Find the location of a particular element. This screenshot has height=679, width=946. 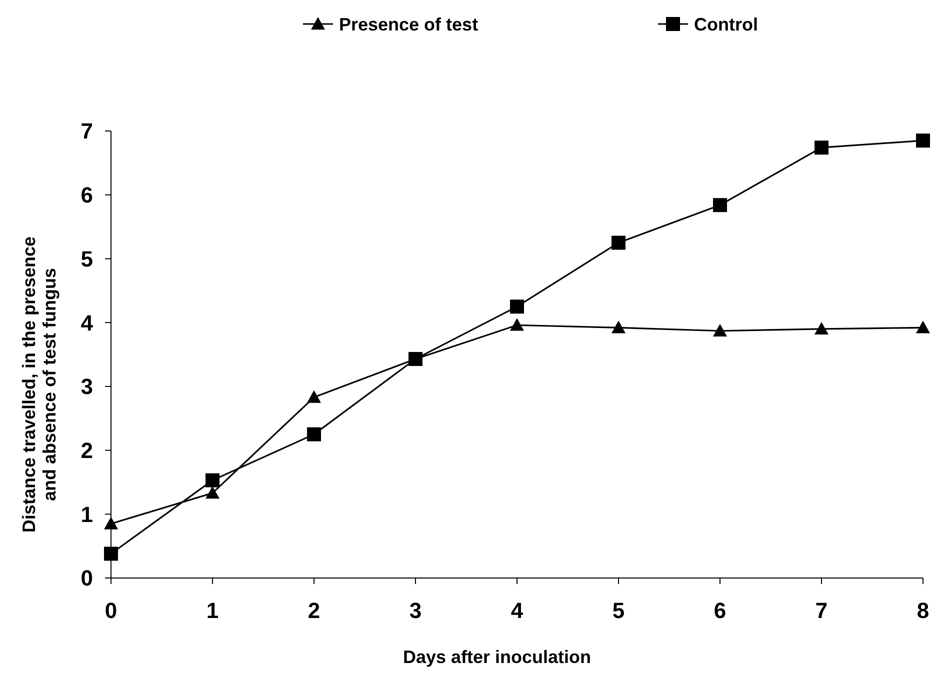

x-axis-title: Days after inoculation is located at coordinates (497, 657).